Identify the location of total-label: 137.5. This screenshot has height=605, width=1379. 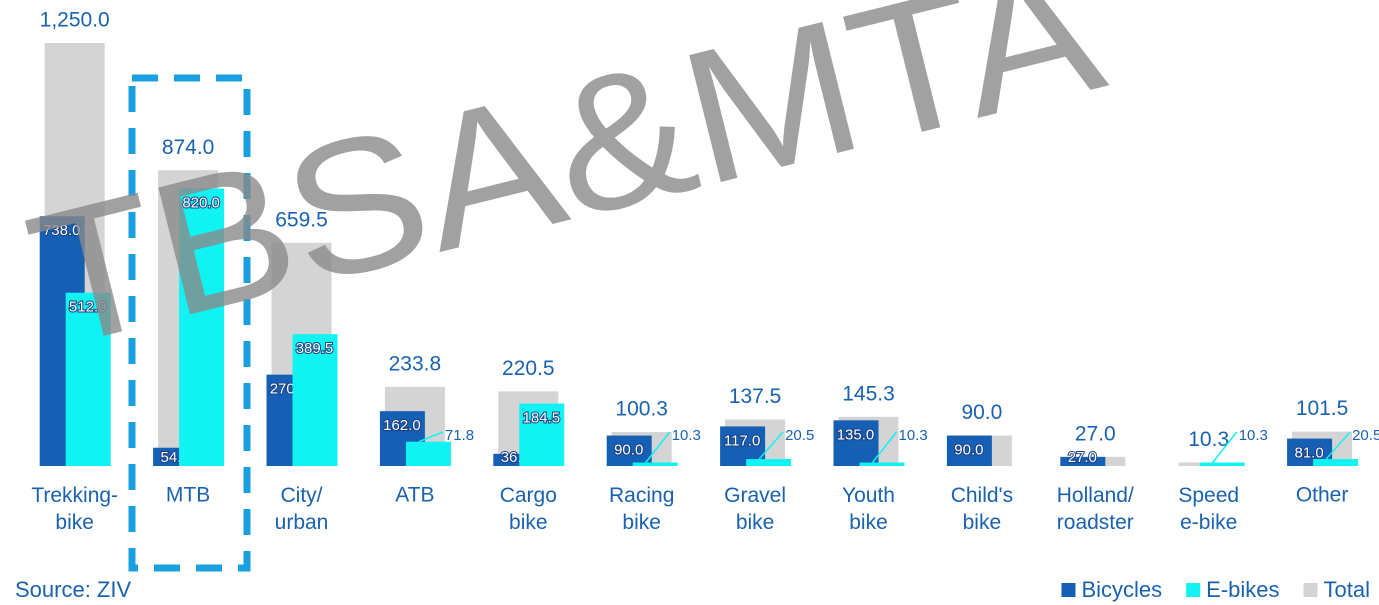
(755, 396).